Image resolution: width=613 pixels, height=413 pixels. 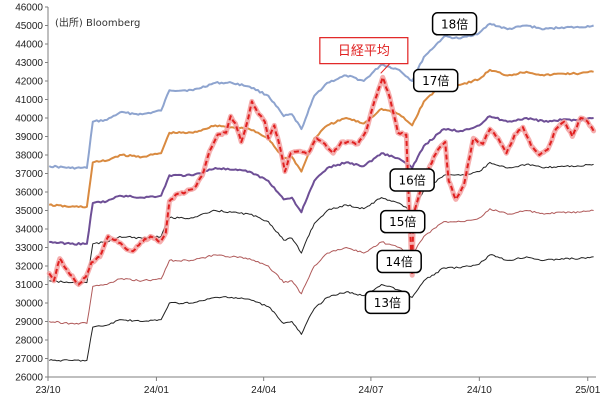 I want to click on x-tick-label: 24/07, so click(x=370, y=390).